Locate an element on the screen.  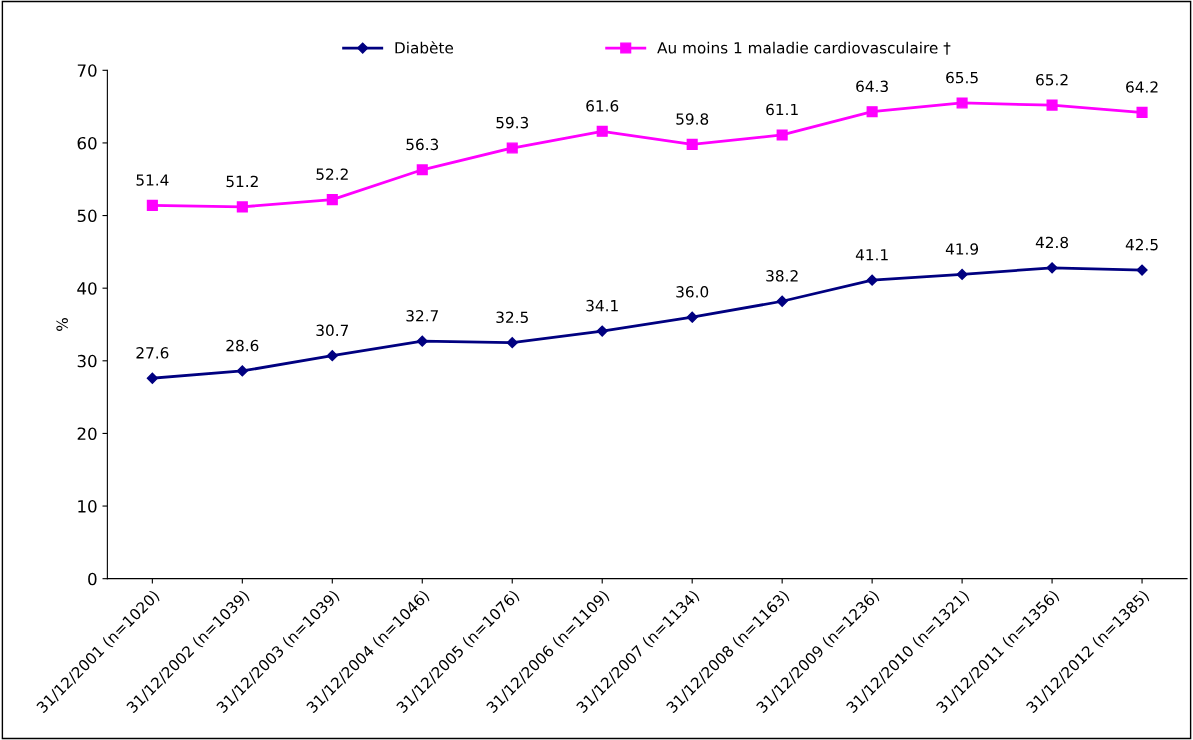
y-tick-label: 50 is located at coordinates (87, 216).